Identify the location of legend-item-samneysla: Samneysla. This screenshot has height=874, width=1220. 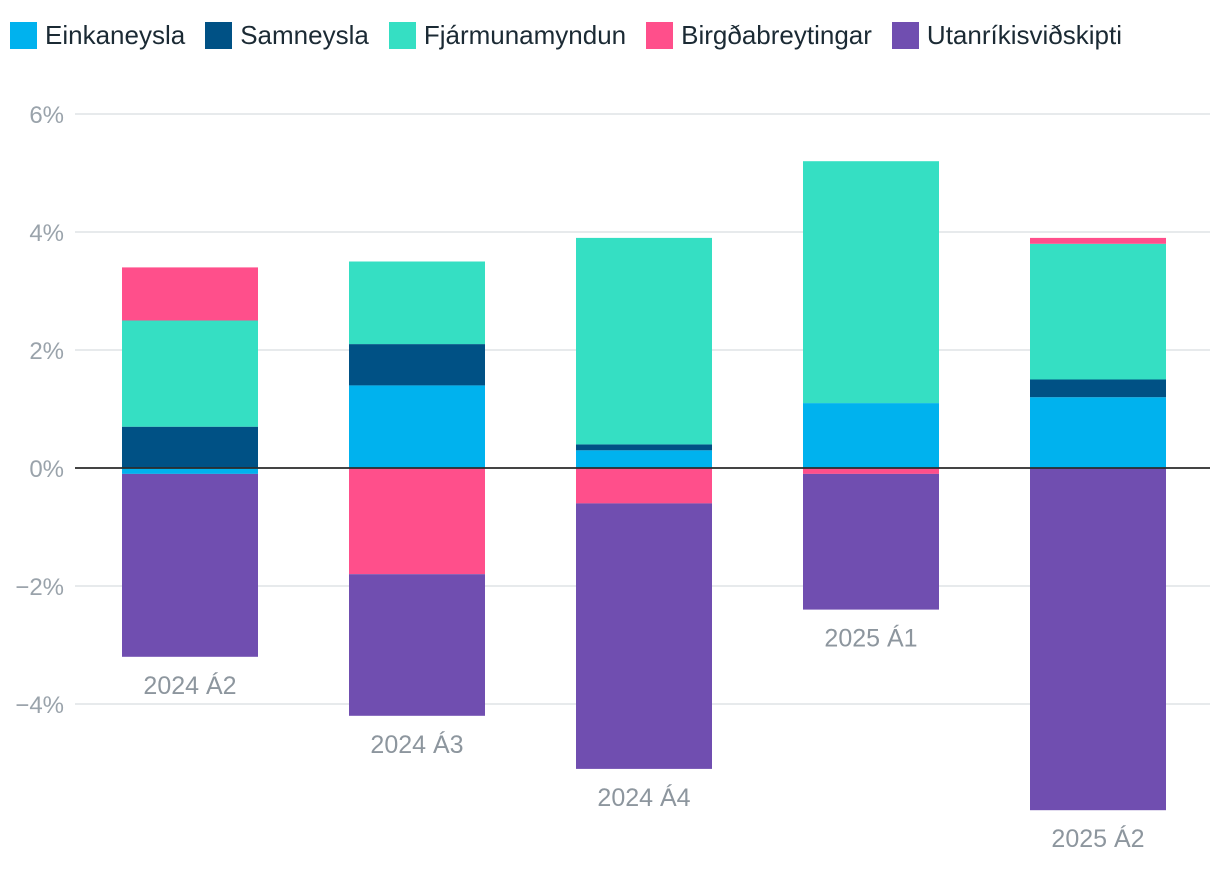
(287, 35).